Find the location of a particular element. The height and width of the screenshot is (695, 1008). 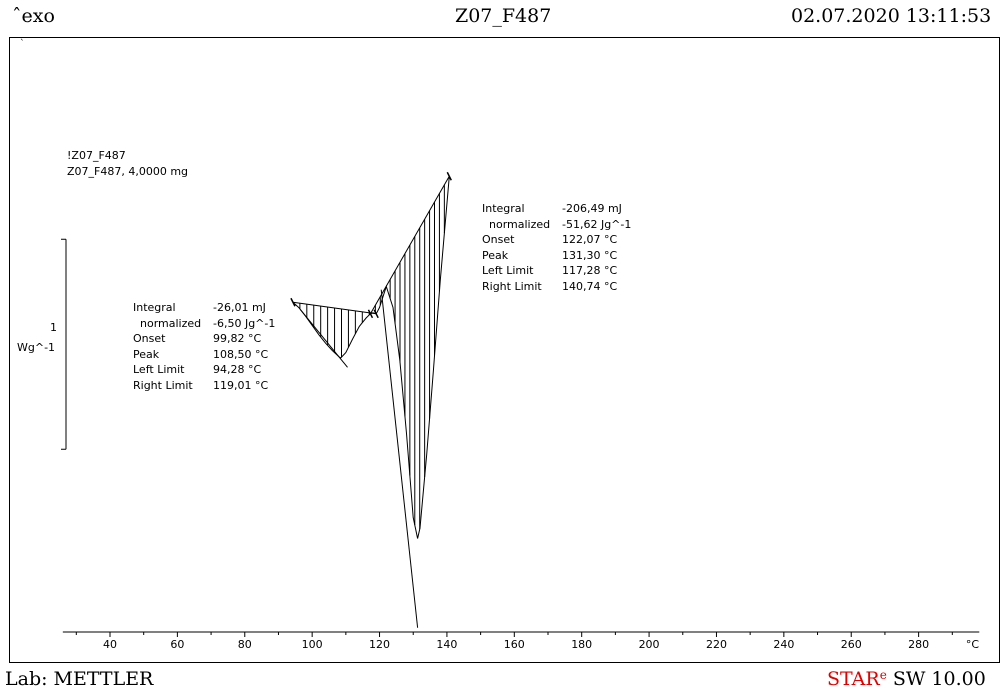

peak-2-onset: 122,07 °C is located at coordinates (590, 239).